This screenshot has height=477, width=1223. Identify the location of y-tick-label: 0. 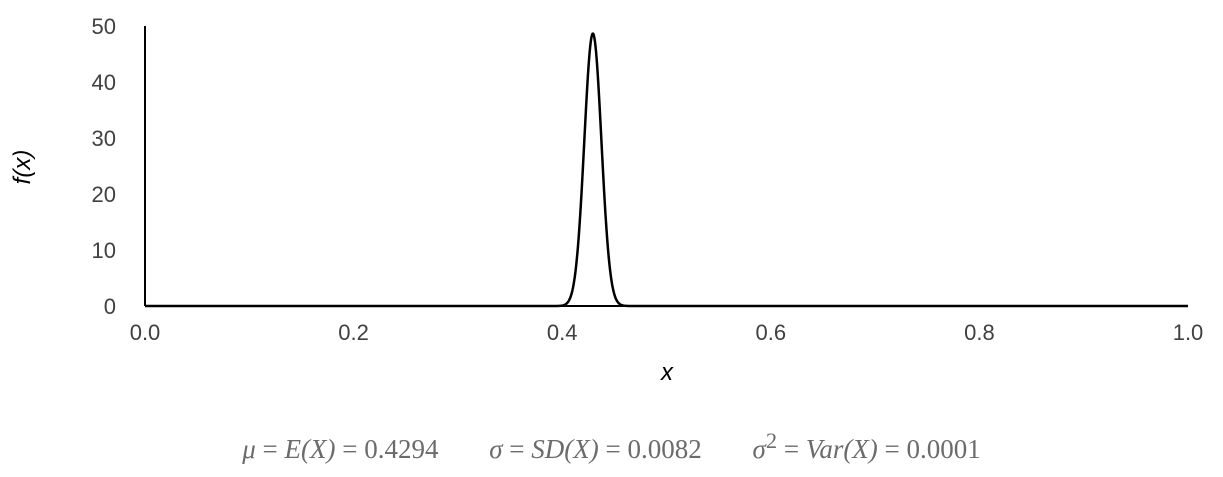
(110, 306).